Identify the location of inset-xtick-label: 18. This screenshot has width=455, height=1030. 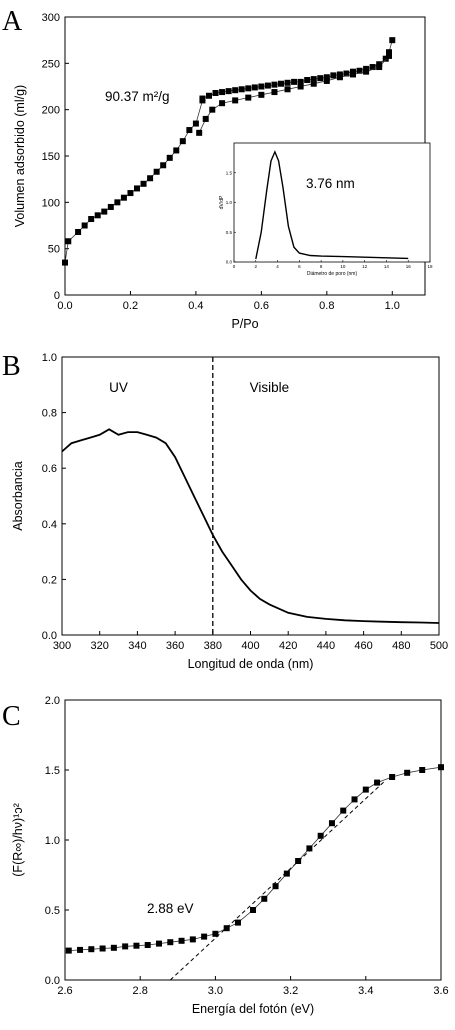
(430, 266).